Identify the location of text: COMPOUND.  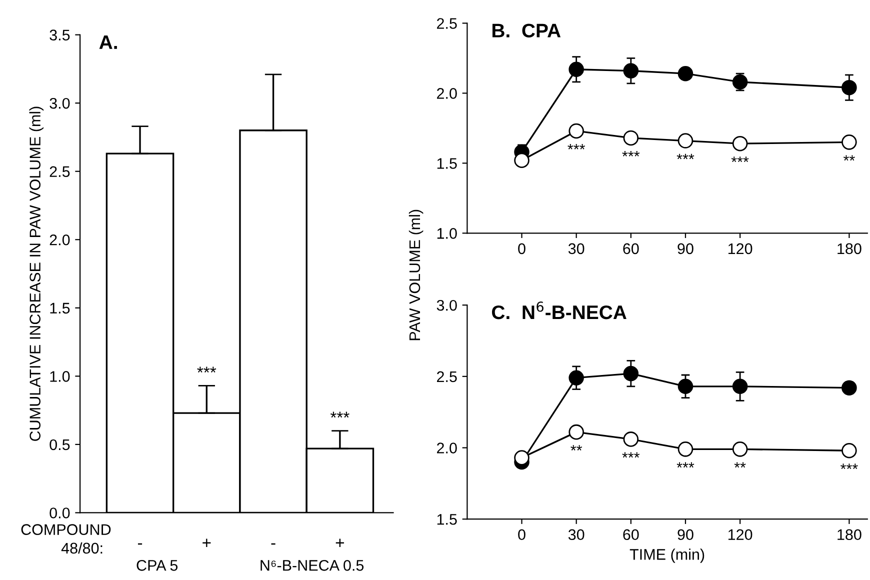
(66, 529).